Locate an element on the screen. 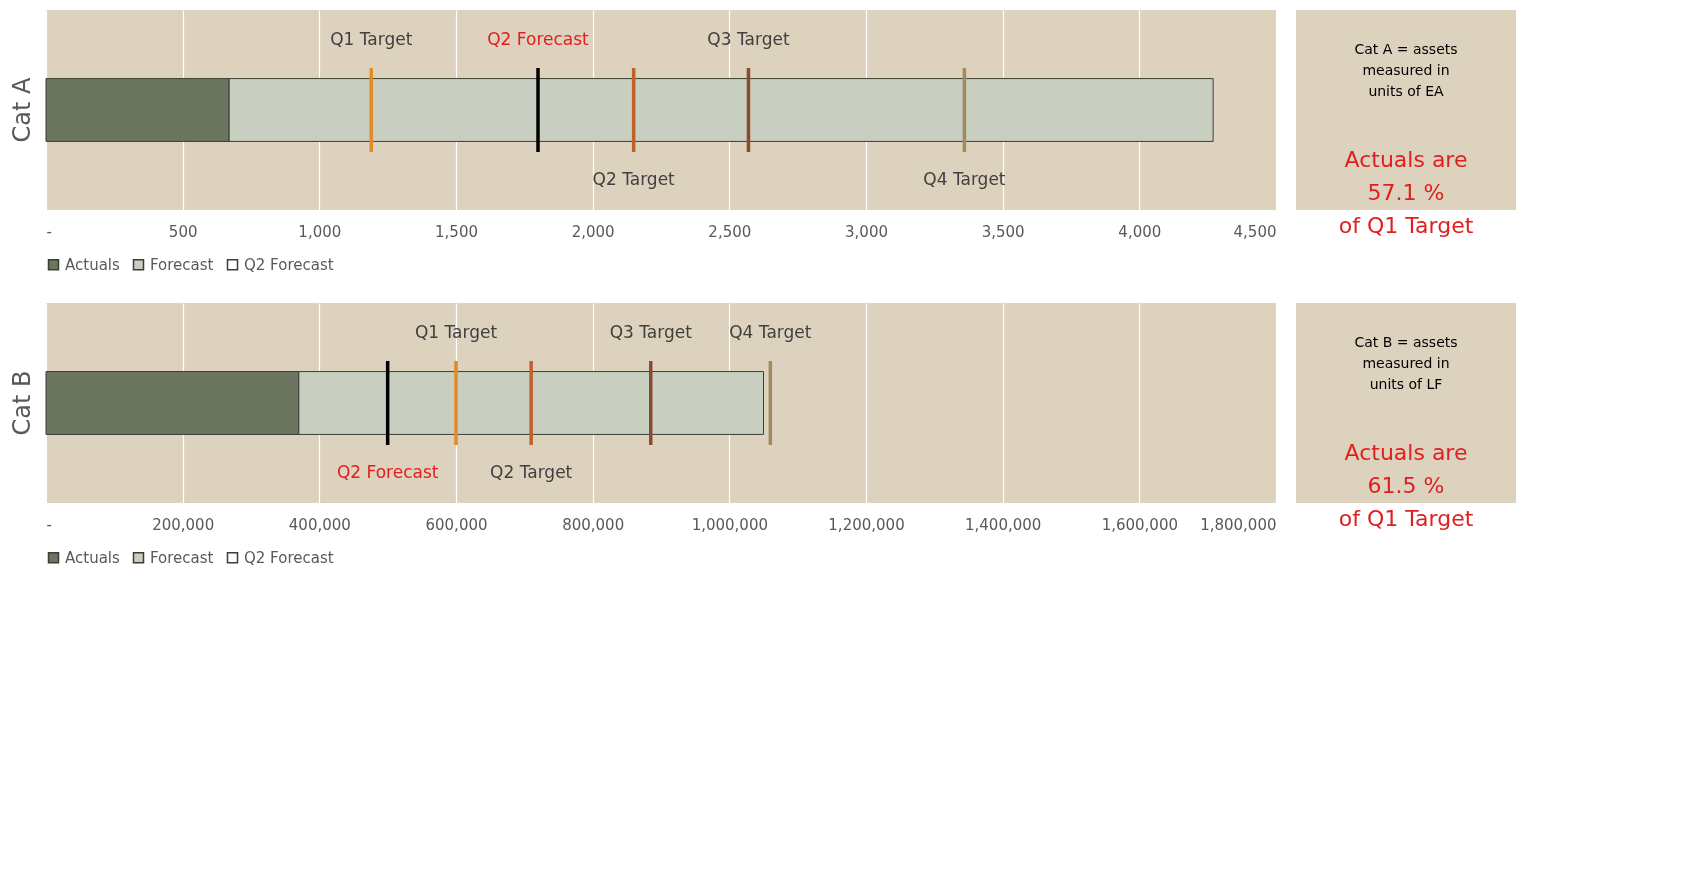 Image resolution: width=1695 pixels, height=879 pixels. x-tick-label: 1,200,000 is located at coordinates (866, 524).